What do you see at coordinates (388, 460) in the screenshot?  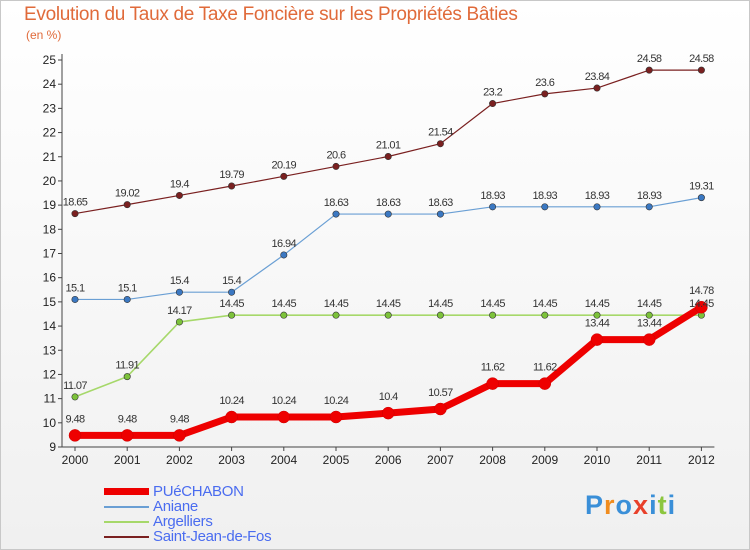 I see `x-tick-label: 2006` at bounding box center [388, 460].